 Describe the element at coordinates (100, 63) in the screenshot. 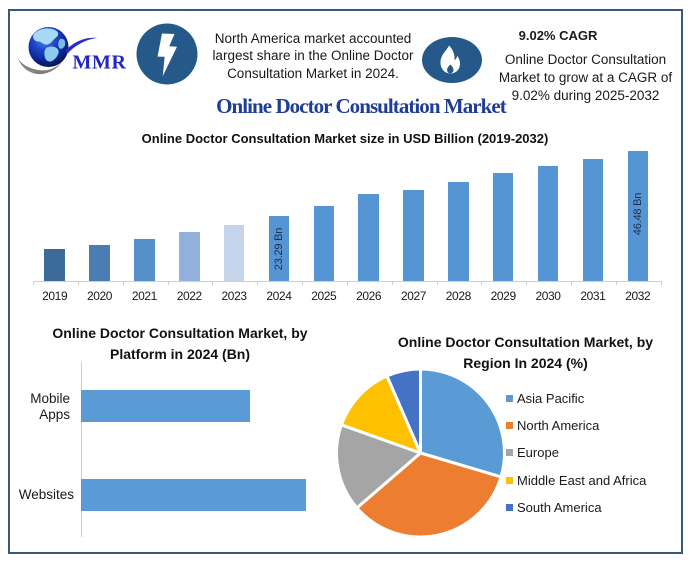

I see `svg-text: MMR` at that location.